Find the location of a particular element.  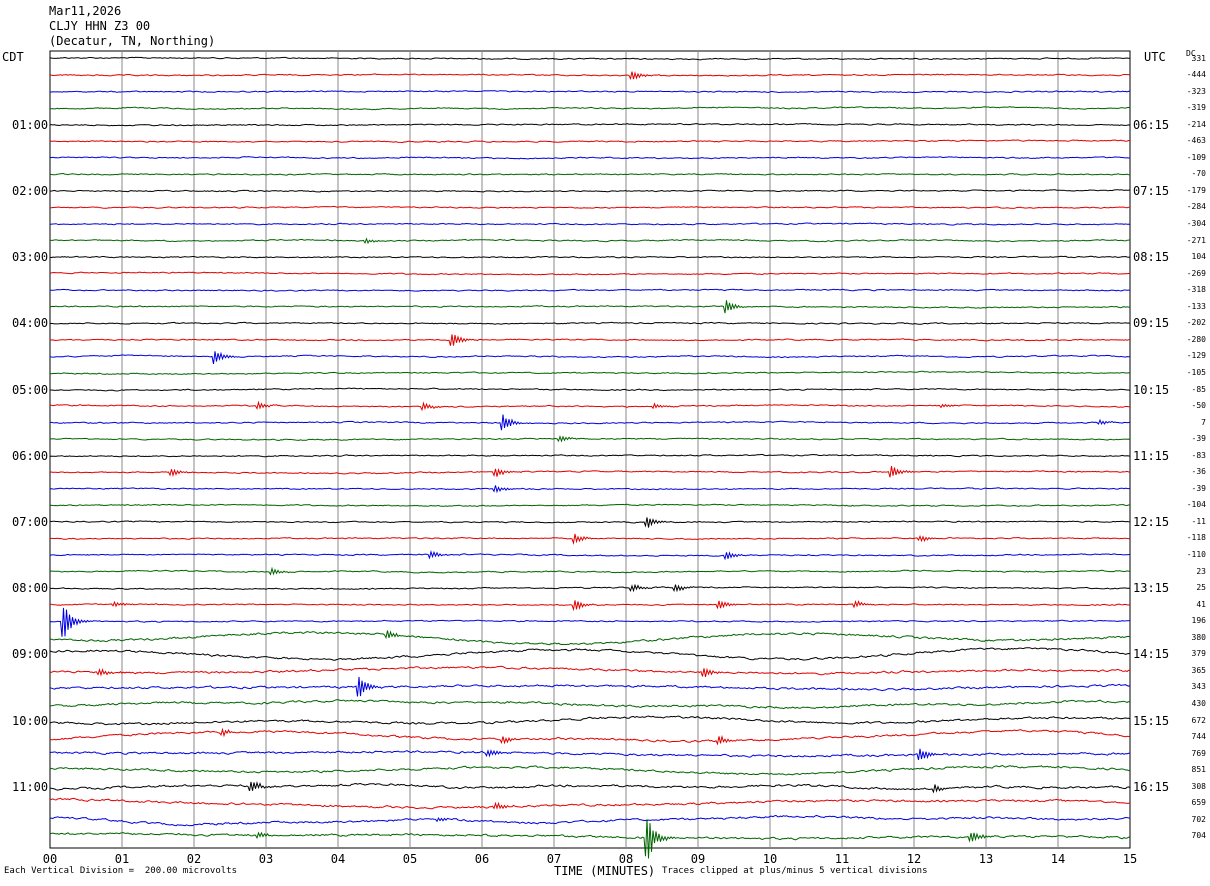

right-hour-label: 12:15 is located at coordinates (1151, 521).